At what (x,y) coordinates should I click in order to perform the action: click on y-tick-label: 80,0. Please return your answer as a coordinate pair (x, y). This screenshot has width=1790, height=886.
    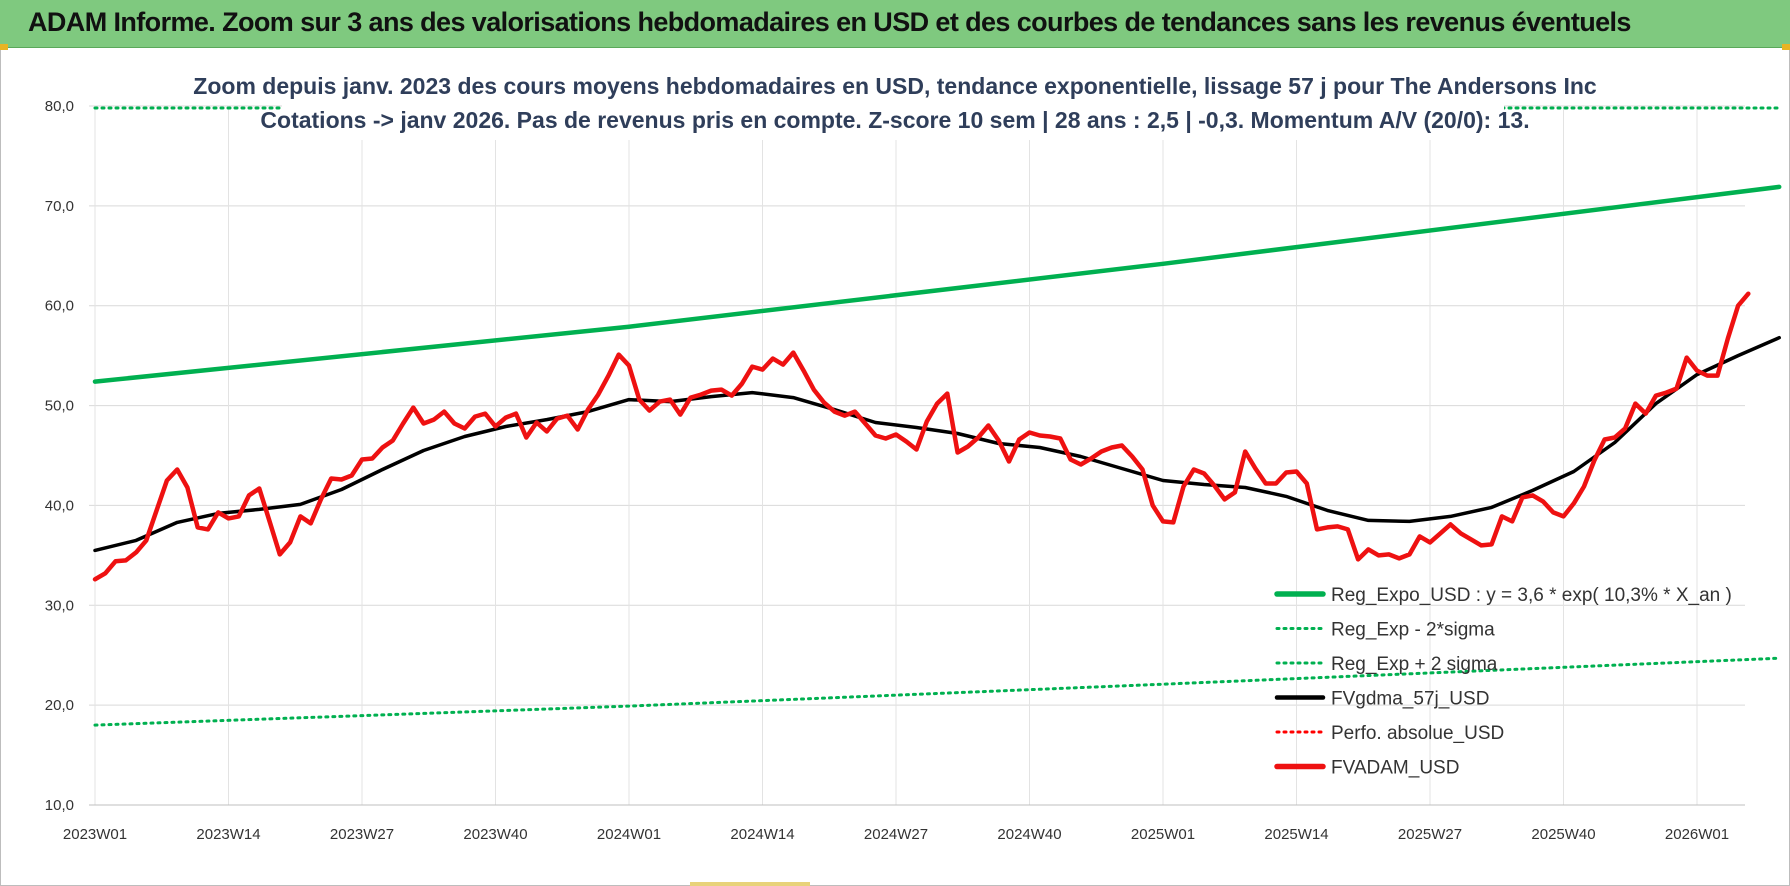
    Looking at the image, I should click on (59, 106).